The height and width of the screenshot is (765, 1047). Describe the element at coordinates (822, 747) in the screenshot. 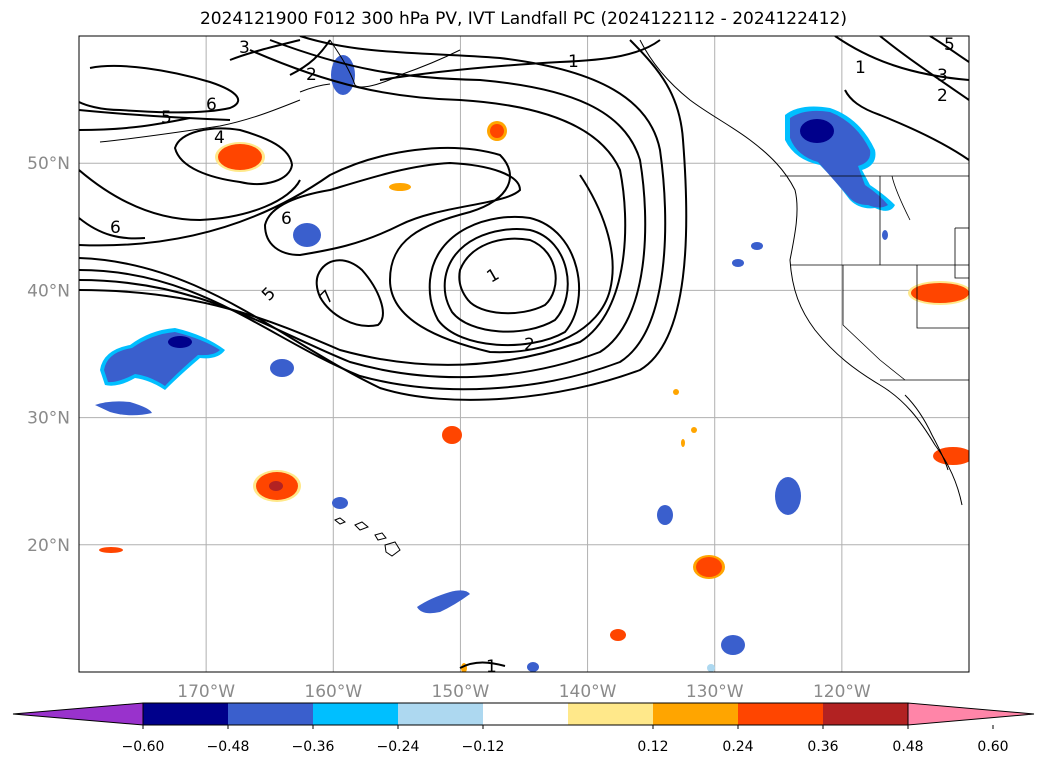

I see `colorbar-tick-label: 0.36` at that location.